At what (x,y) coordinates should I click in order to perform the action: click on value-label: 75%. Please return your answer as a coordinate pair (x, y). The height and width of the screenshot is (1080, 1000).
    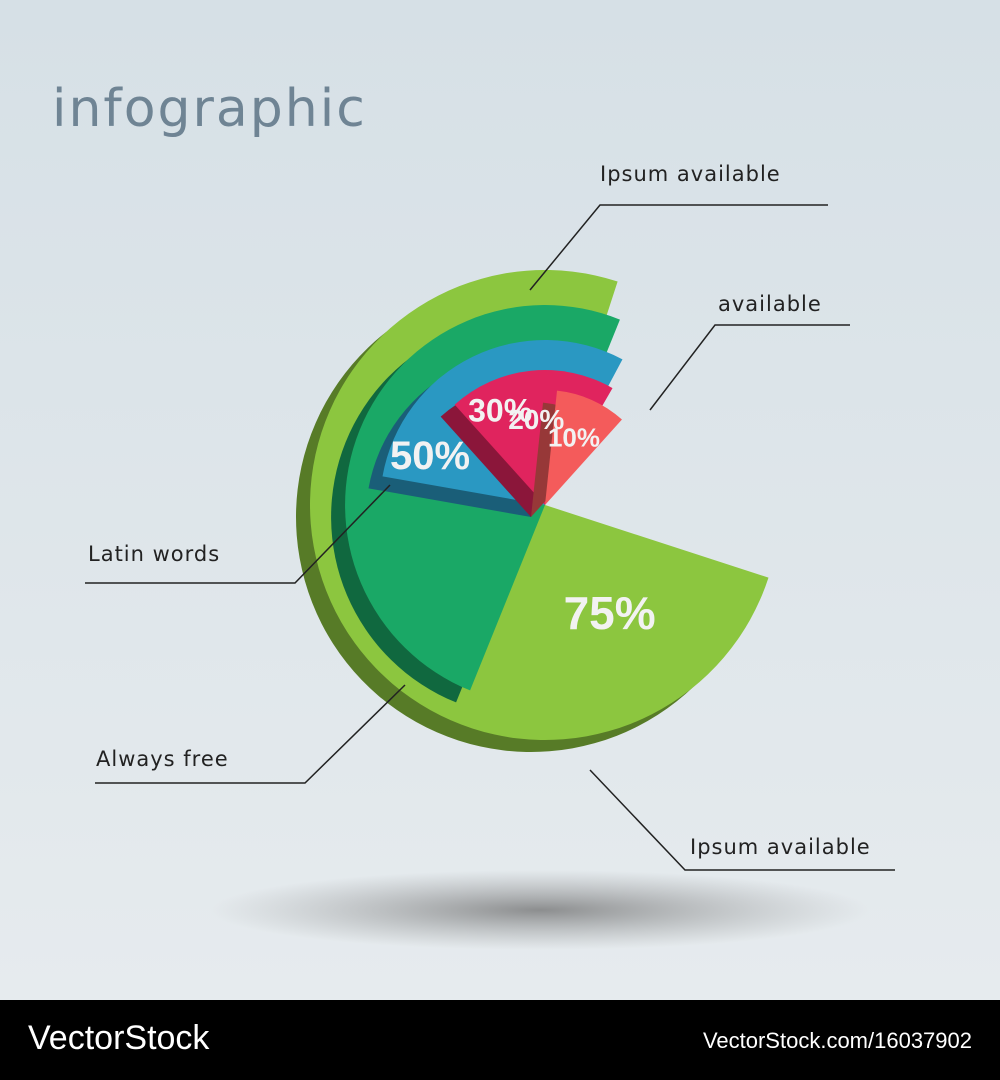
    Looking at the image, I should click on (610, 613).